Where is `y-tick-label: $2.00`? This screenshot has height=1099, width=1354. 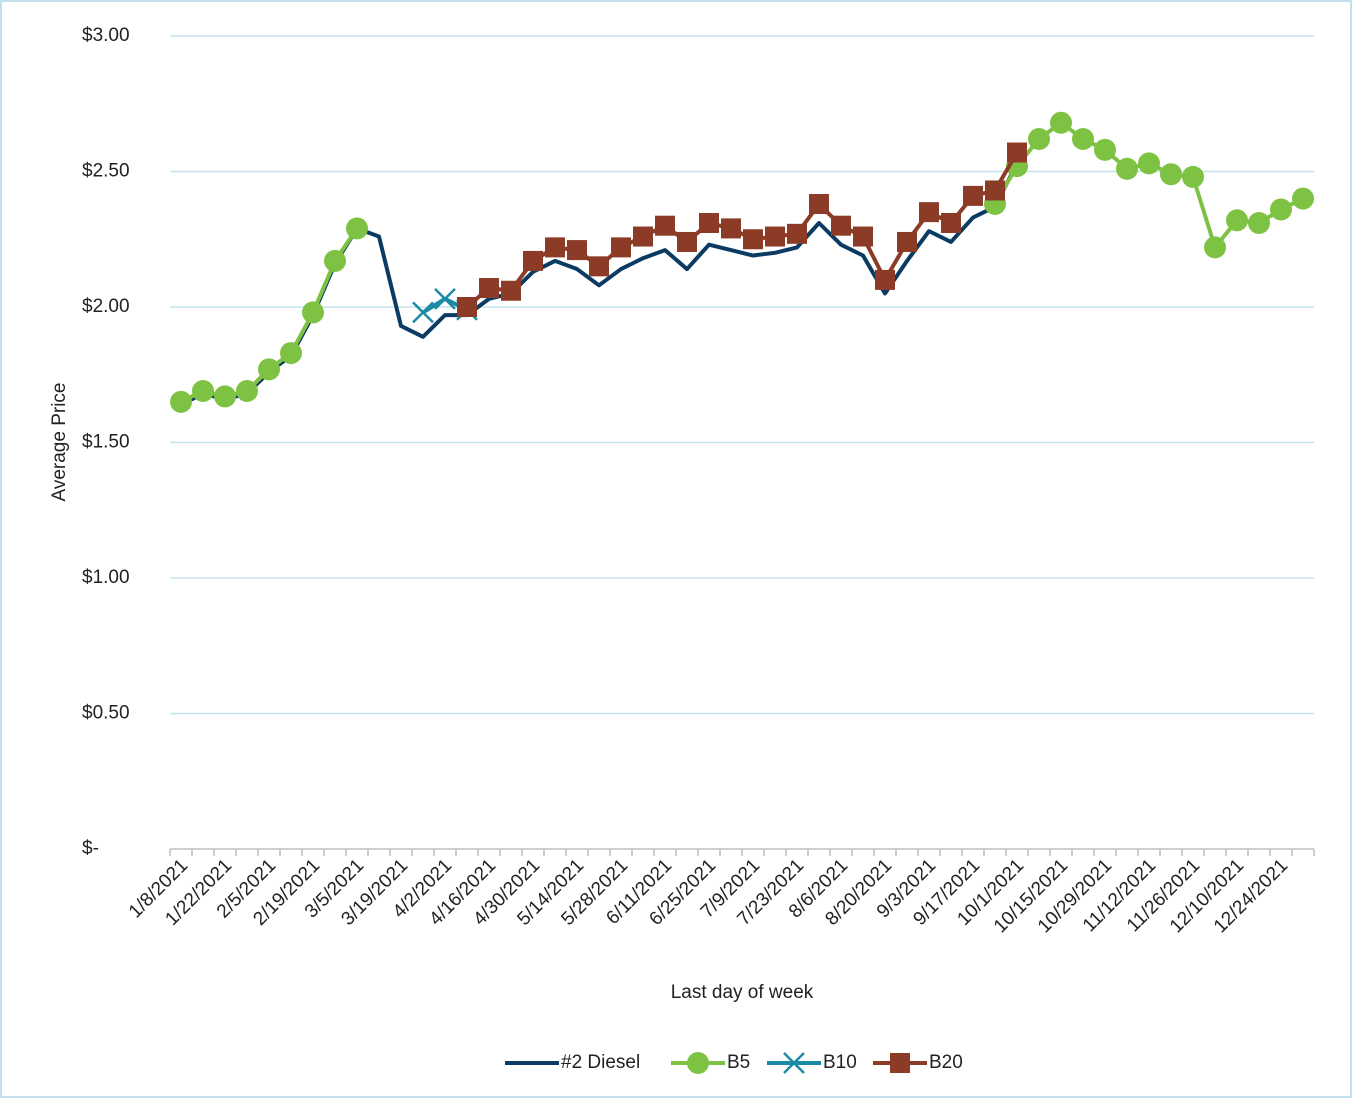
y-tick-label: $2.00 is located at coordinates (106, 306).